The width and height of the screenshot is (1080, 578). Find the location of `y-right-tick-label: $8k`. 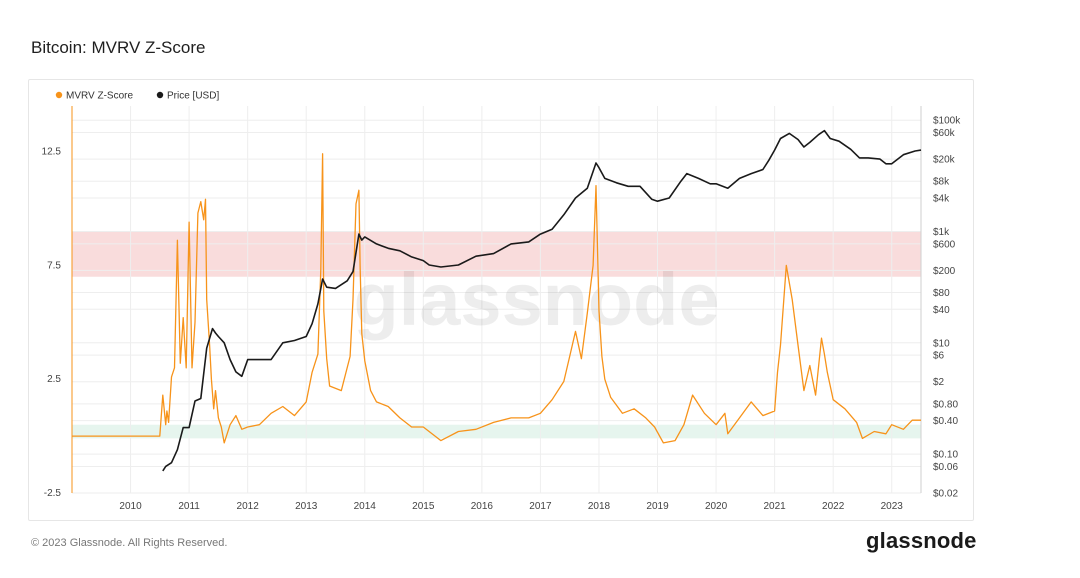

y-right-tick-label: $8k is located at coordinates (941, 182).